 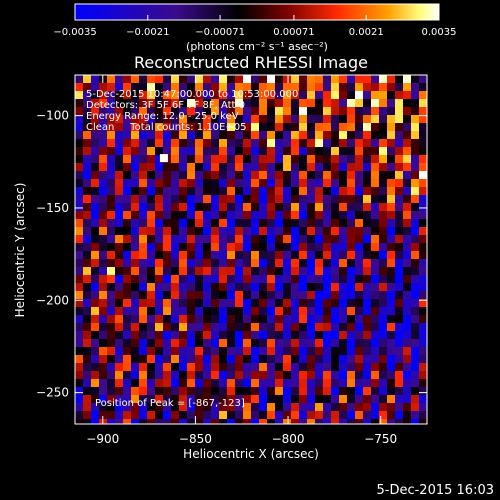 I want to click on colorbar-unit-label: (photons cm⁻² s⁻¹ asec⁻²), so click(x=257, y=46).